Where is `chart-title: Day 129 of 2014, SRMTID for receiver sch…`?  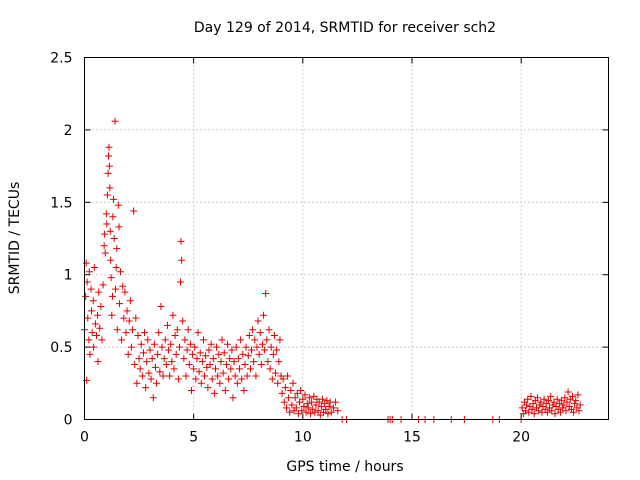 chart-title: Day 129 of 2014, SRMTID for receiver sch… is located at coordinates (345, 28).